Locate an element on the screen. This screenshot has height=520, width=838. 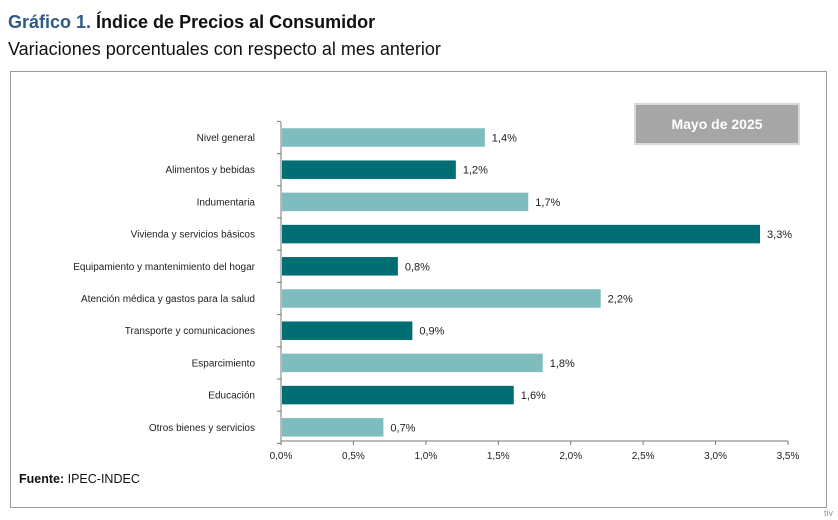
value-label: 2,2% is located at coordinates (620, 300).